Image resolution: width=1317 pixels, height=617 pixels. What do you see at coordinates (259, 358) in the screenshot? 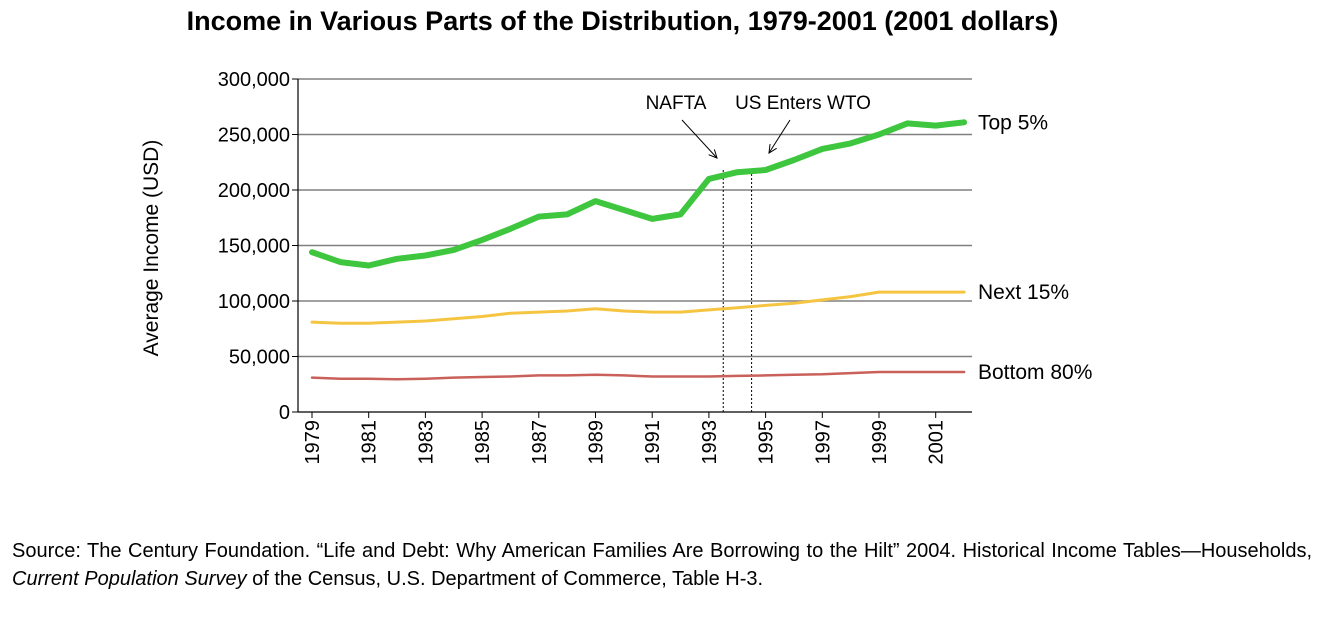
I see `y-tick-label: 50,000` at bounding box center [259, 358].